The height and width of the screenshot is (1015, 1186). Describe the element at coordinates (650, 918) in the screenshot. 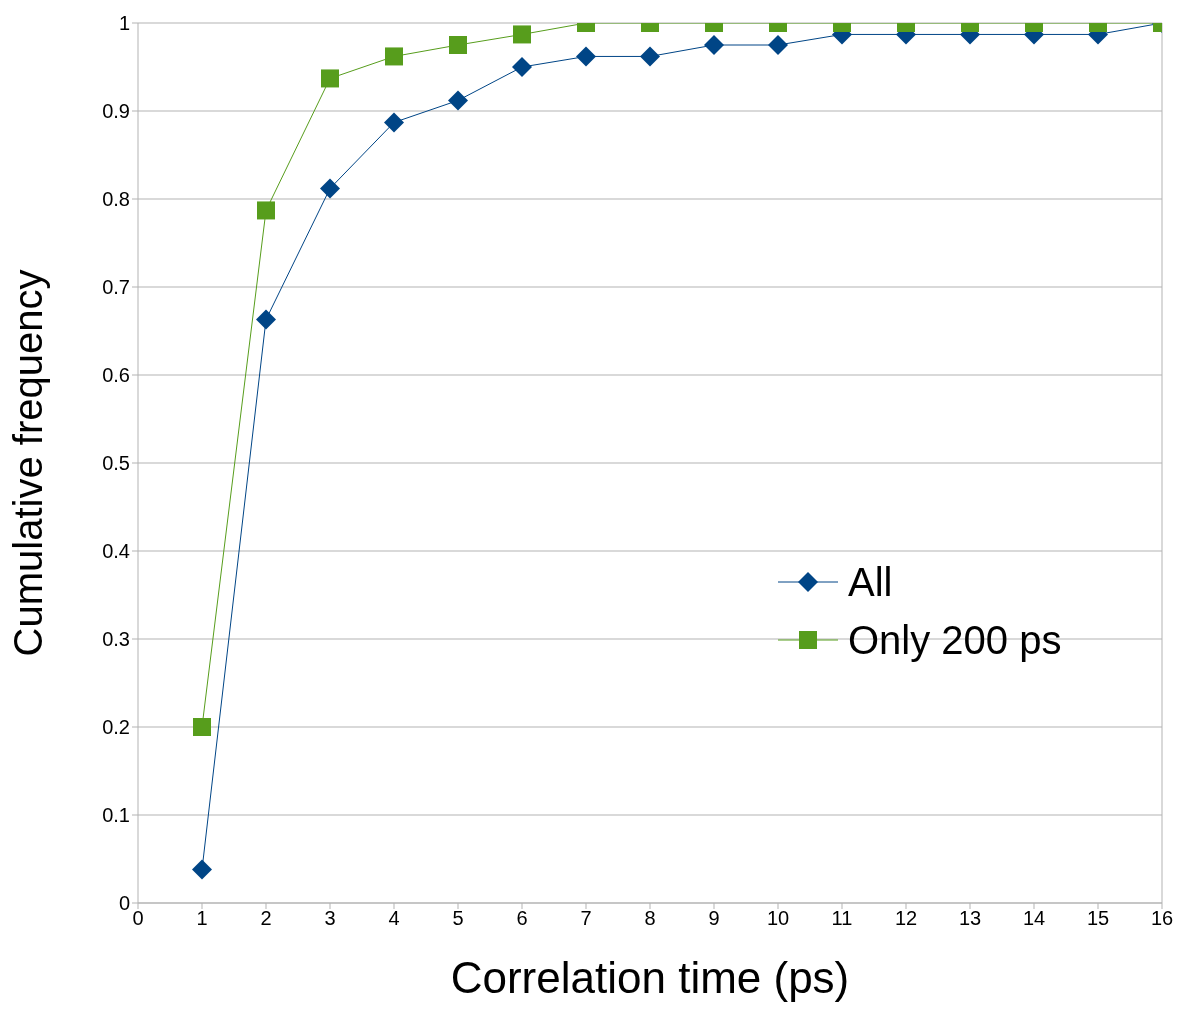

I see `x-tick-label: 8` at that location.